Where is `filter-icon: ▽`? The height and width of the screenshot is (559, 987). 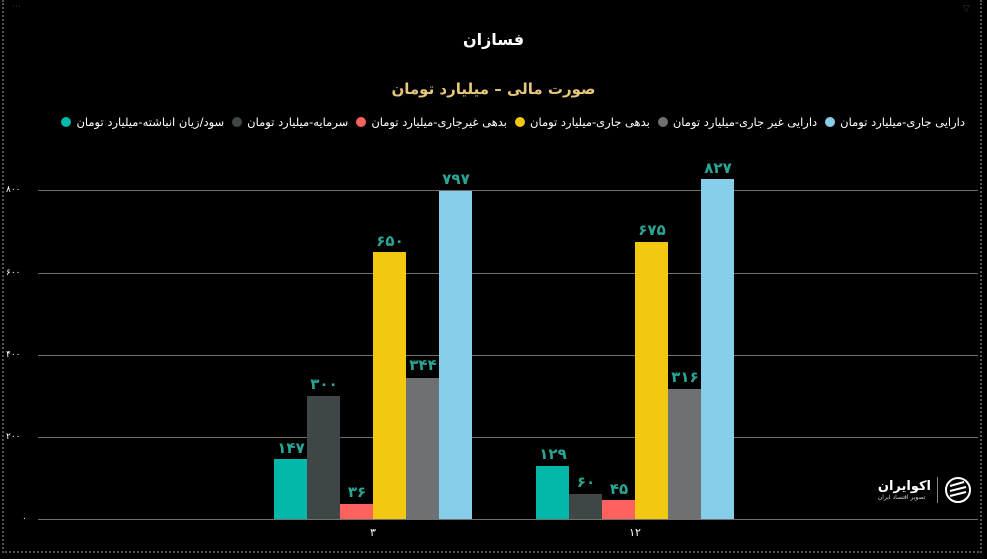
filter-icon: ▽ is located at coordinates (966, 9).